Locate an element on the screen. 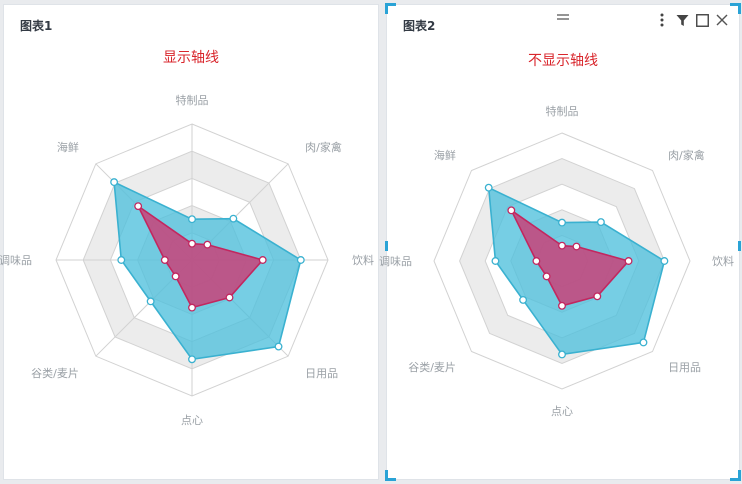 Image resolution: width=742 pixels, height=484 pixels. close-icon is located at coordinates (722, 20).